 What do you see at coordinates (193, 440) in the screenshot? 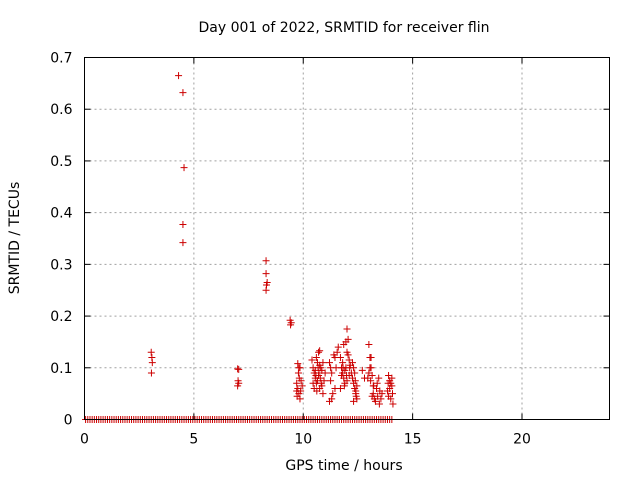
I see `x-tick-label: 5` at bounding box center [193, 440].